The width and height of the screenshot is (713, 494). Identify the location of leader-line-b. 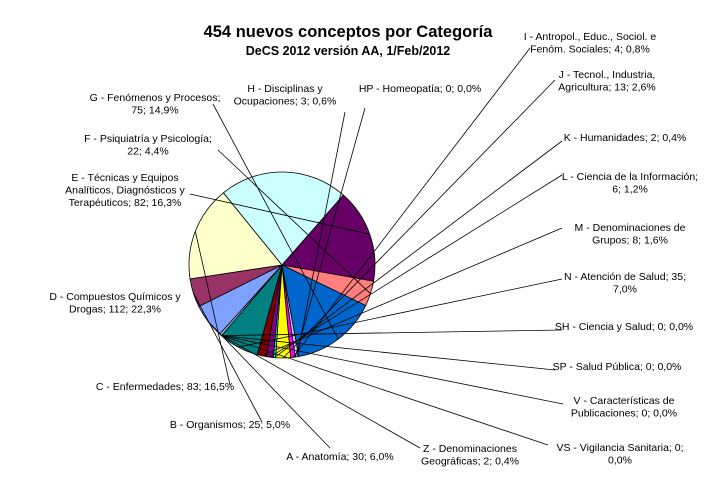
(227, 357).